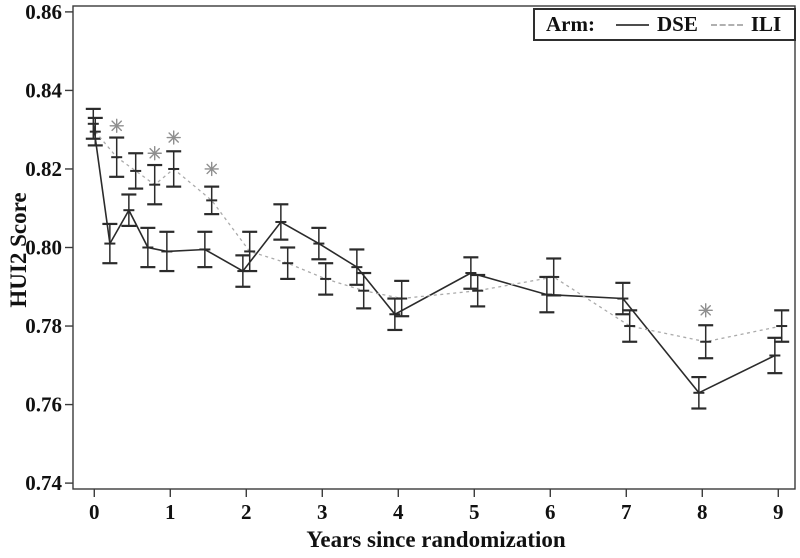  I want to click on x-tick-label: 7, so click(626, 512).